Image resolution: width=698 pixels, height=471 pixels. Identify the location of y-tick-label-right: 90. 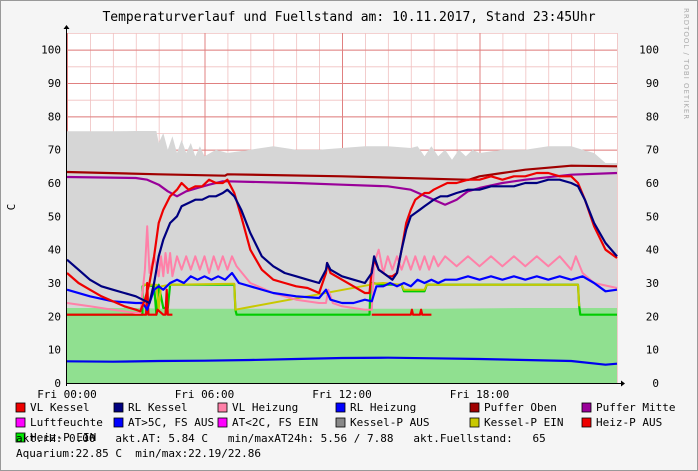
(652, 83).